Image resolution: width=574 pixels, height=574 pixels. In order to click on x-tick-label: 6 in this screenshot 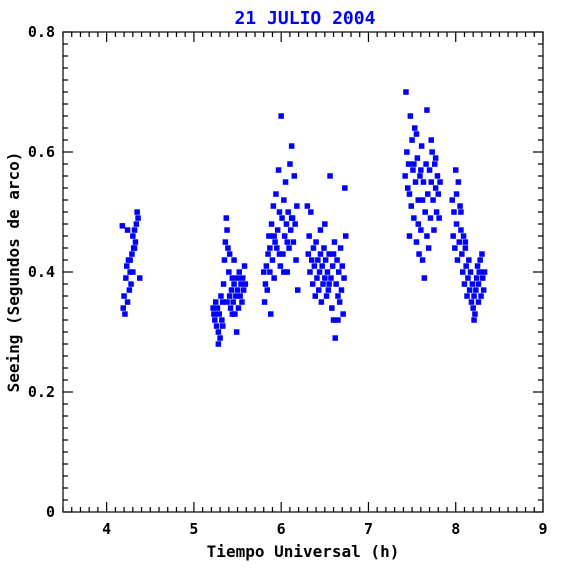, I will do `click(281, 529)`.